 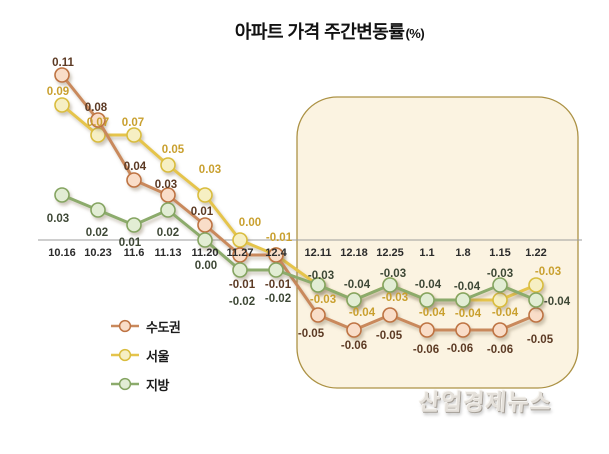 What do you see at coordinates (173, 150) in the screenshot?
I see `data-label: 0.05` at bounding box center [173, 150].